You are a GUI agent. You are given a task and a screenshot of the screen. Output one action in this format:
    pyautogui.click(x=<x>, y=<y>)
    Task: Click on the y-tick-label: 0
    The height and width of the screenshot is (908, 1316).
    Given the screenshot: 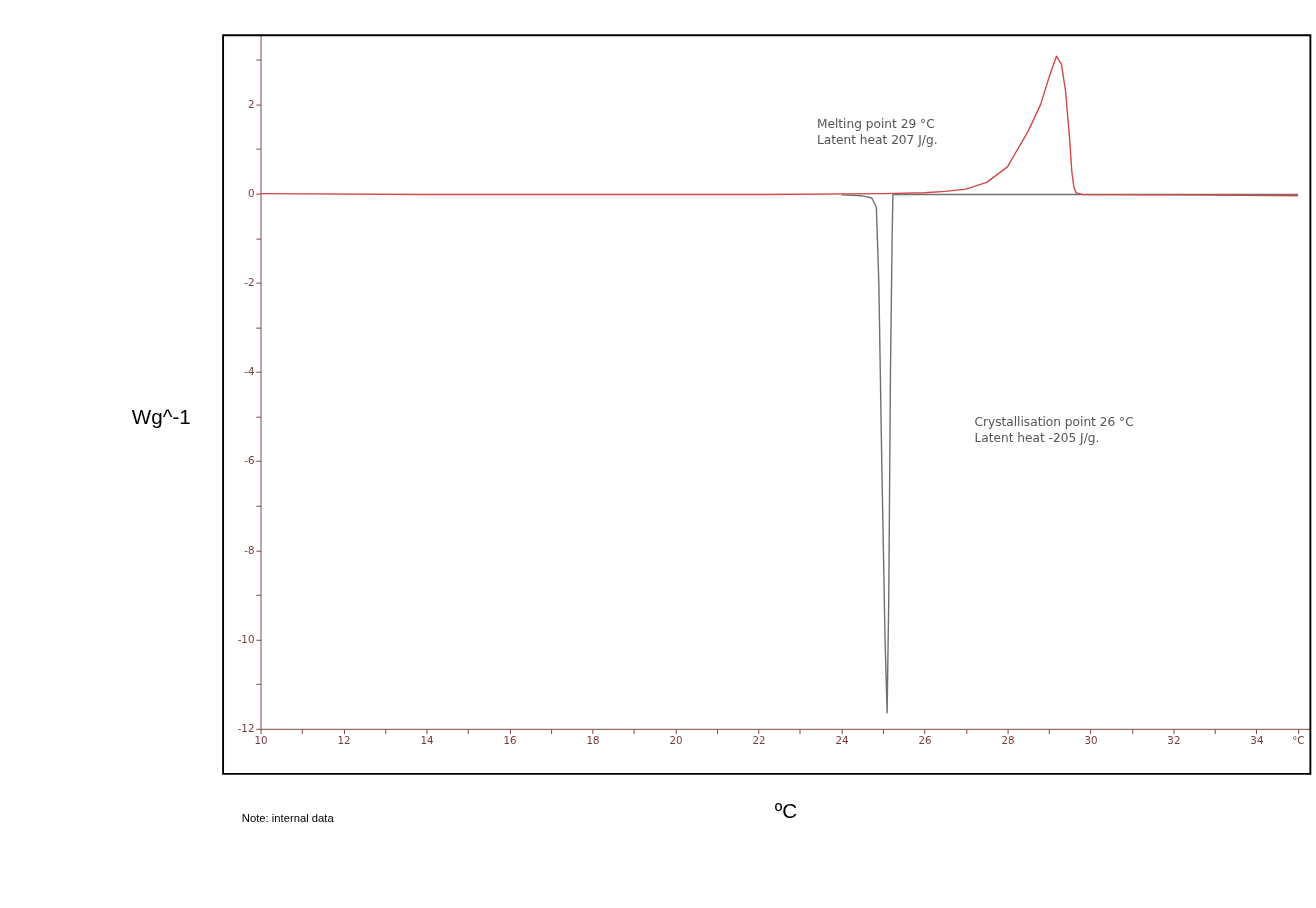 What is the action you would take?
    pyautogui.click(x=251, y=192)
    